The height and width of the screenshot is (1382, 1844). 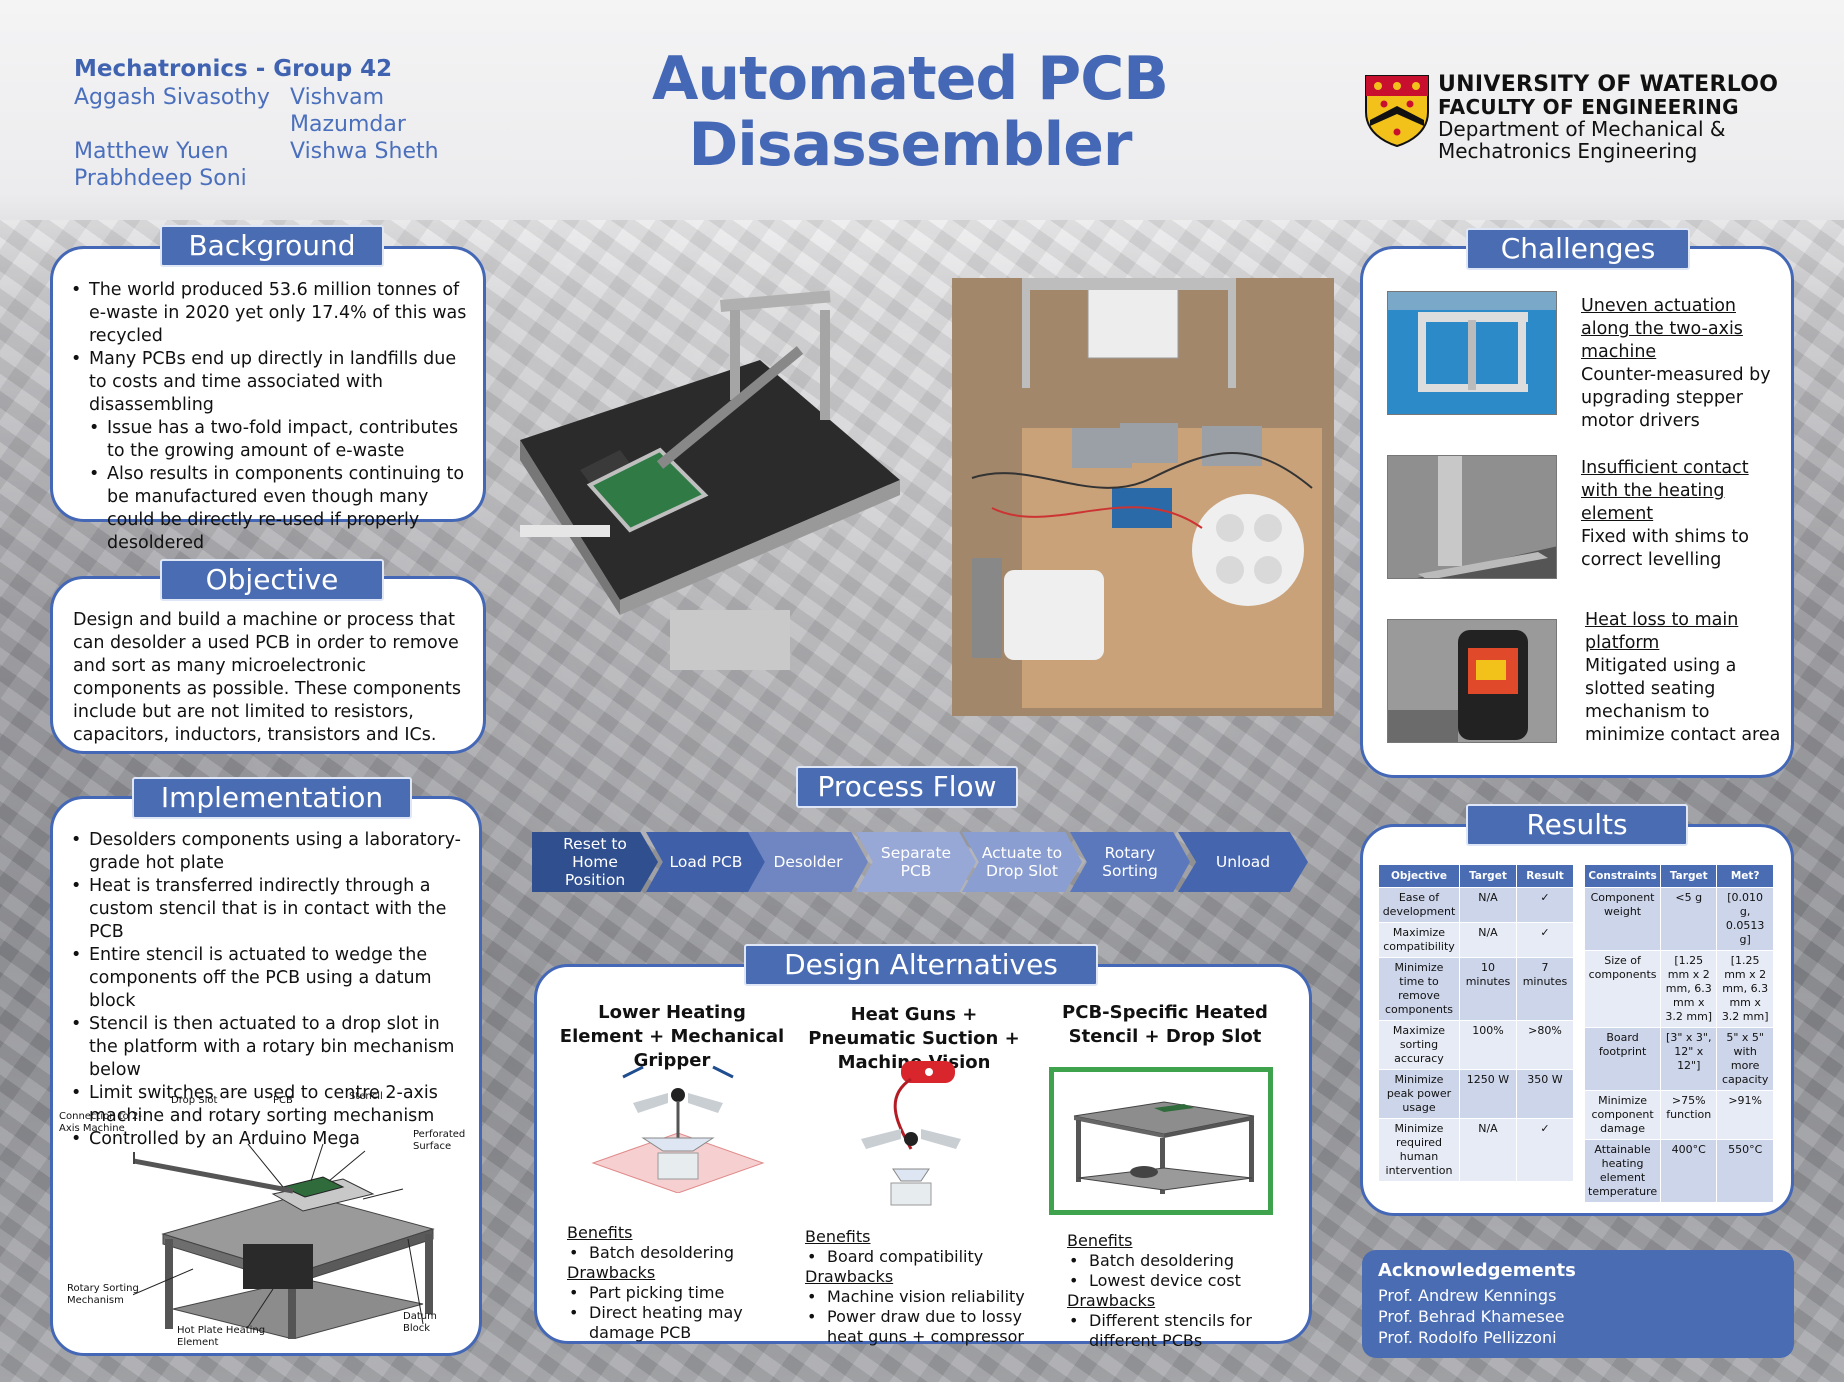 I want to click on drawbacks-label: Drawbacks, so click(x=611, y=1272).